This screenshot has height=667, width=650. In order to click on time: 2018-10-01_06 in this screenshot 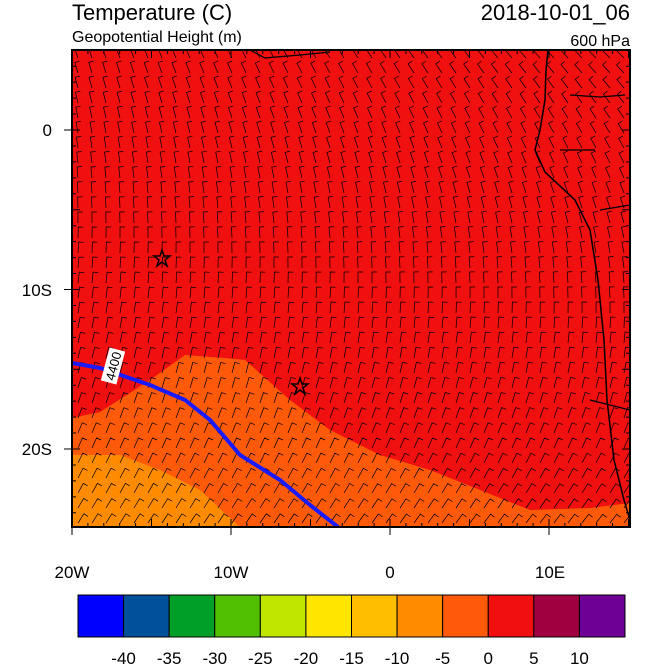, I will do `click(555, 12)`.